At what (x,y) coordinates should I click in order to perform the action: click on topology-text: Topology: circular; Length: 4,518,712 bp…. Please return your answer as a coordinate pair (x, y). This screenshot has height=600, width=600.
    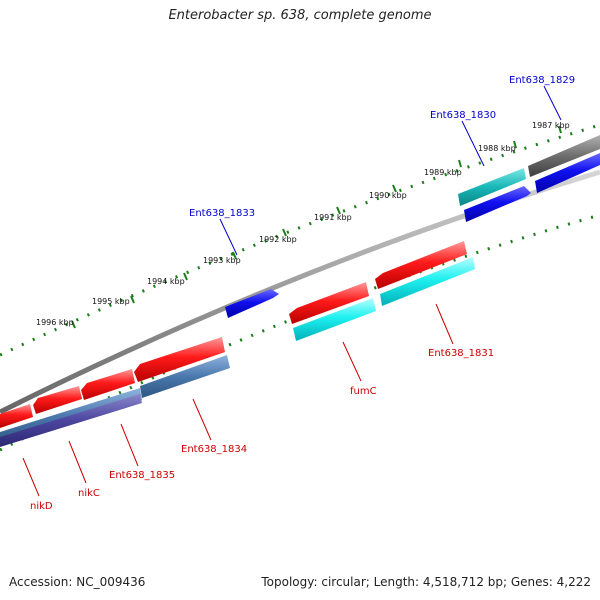
    Looking at the image, I should click on (426, 582).